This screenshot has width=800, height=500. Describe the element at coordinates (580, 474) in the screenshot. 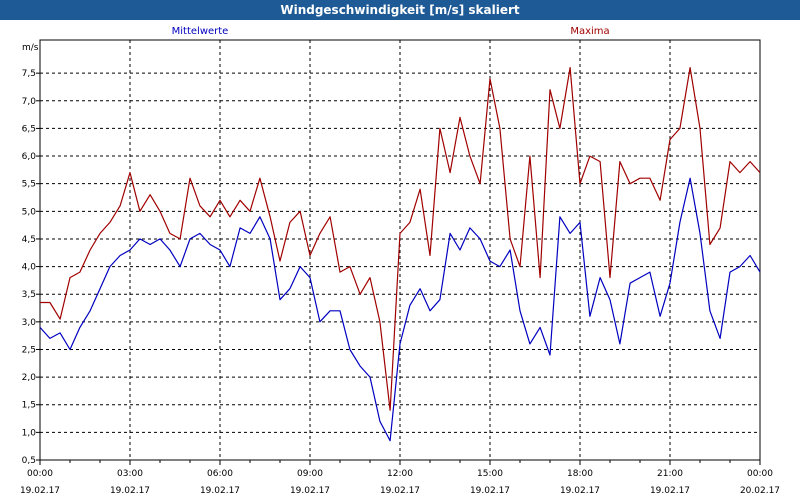

I see `x-tick-time: 18:00` at that location.